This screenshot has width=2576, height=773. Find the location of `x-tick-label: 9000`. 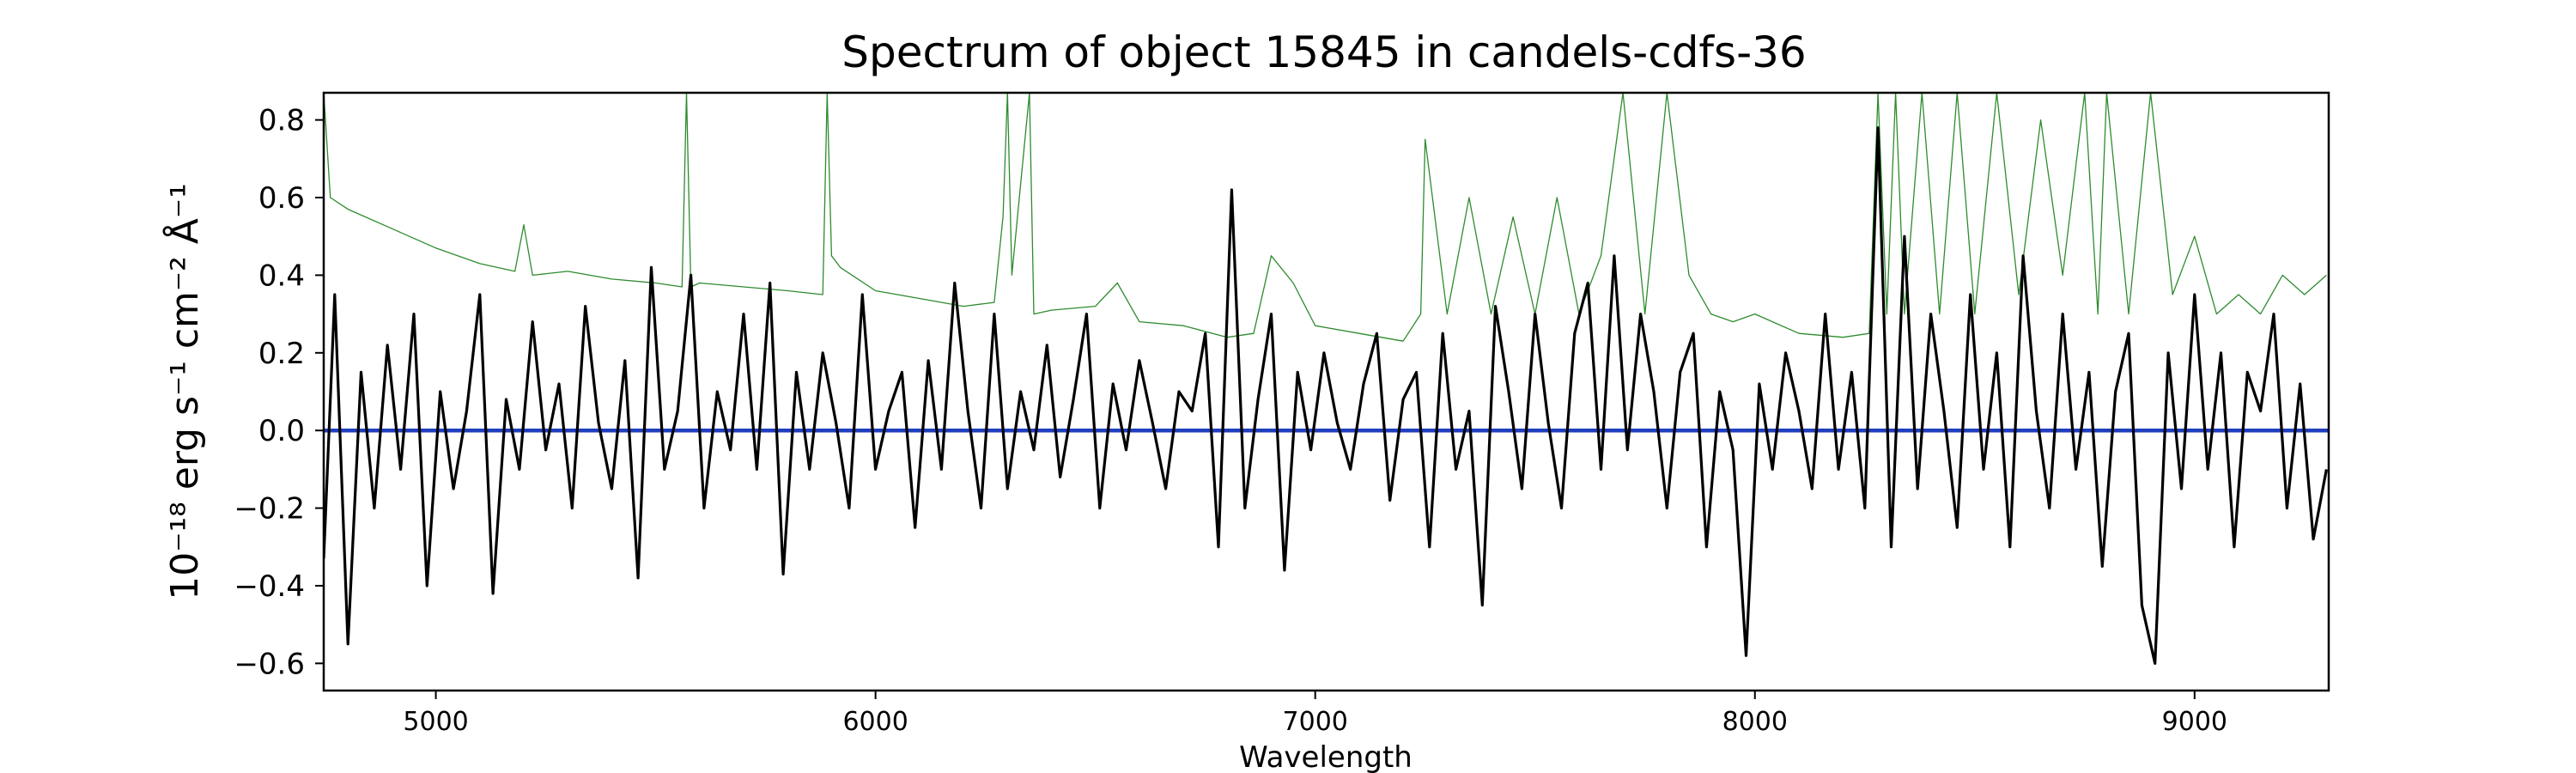

x-tick-label: 9000 is located at coordinates (2194, 722).